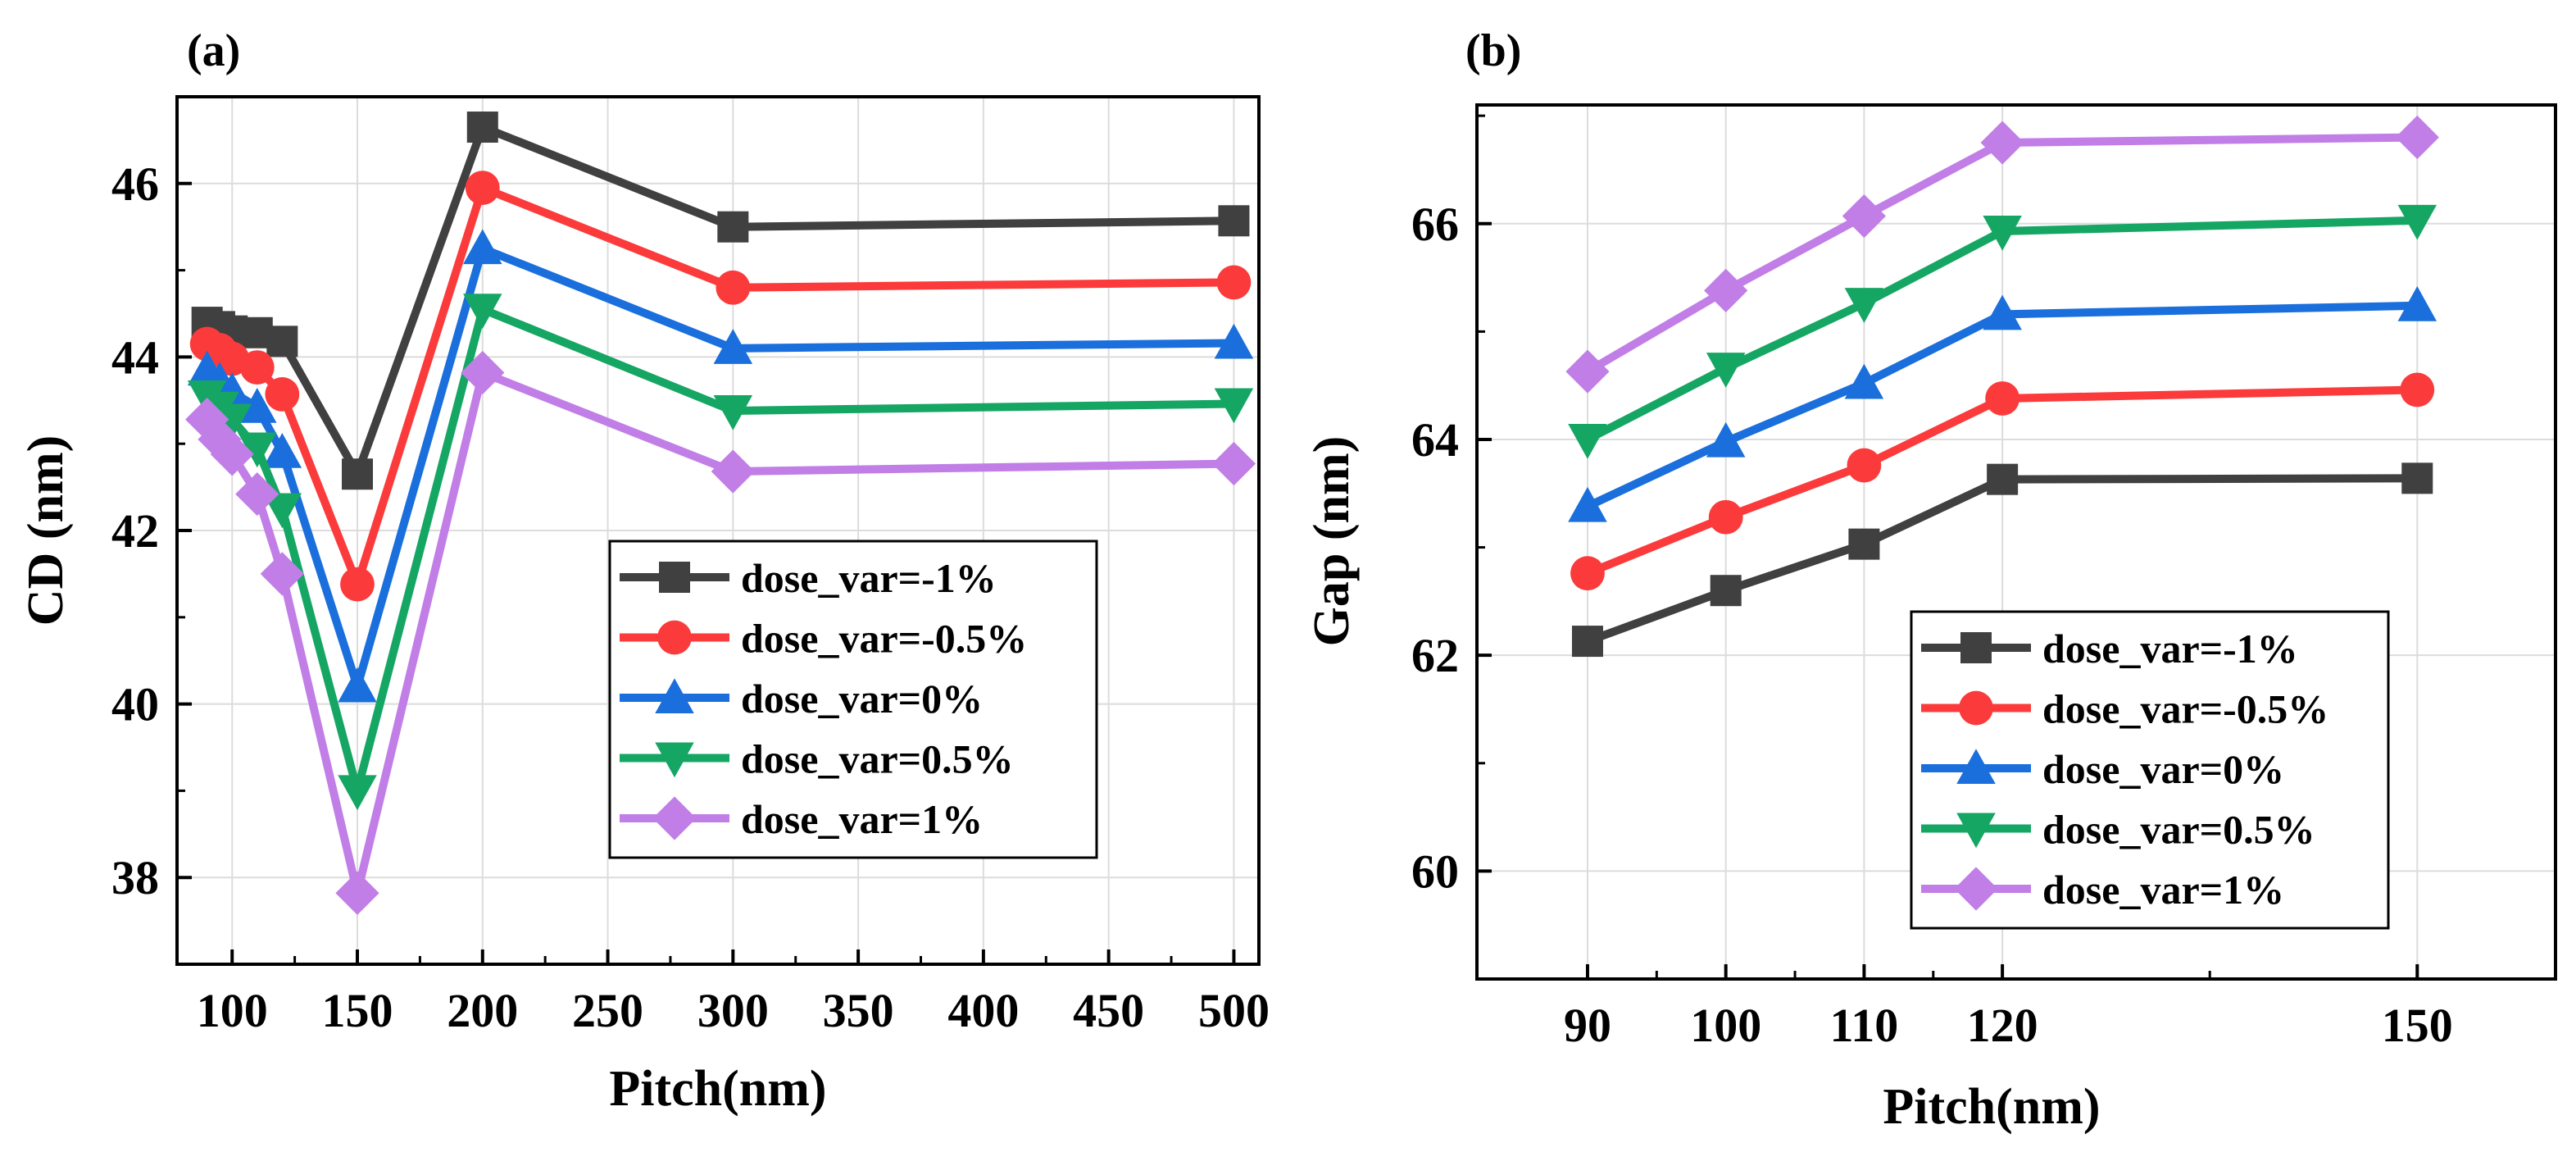 The height and width of the screenshot is (1152, 2576). I want to click on a-legend-item: dose_var=0%, so click(801, 699).